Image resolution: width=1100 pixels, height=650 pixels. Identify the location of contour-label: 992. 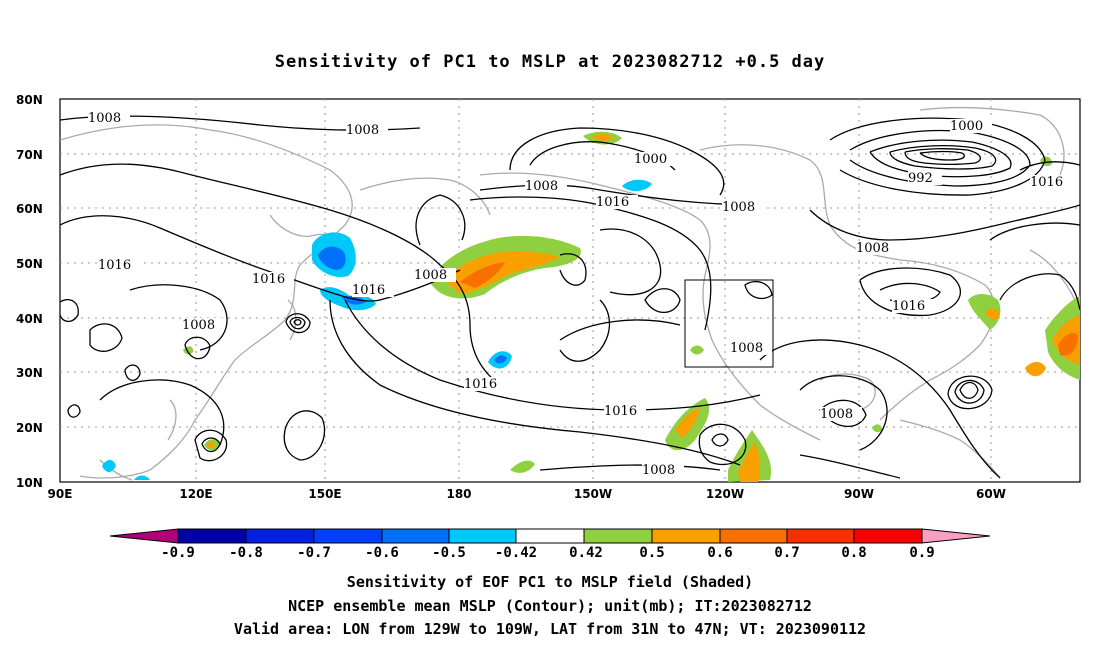
(920, 178).